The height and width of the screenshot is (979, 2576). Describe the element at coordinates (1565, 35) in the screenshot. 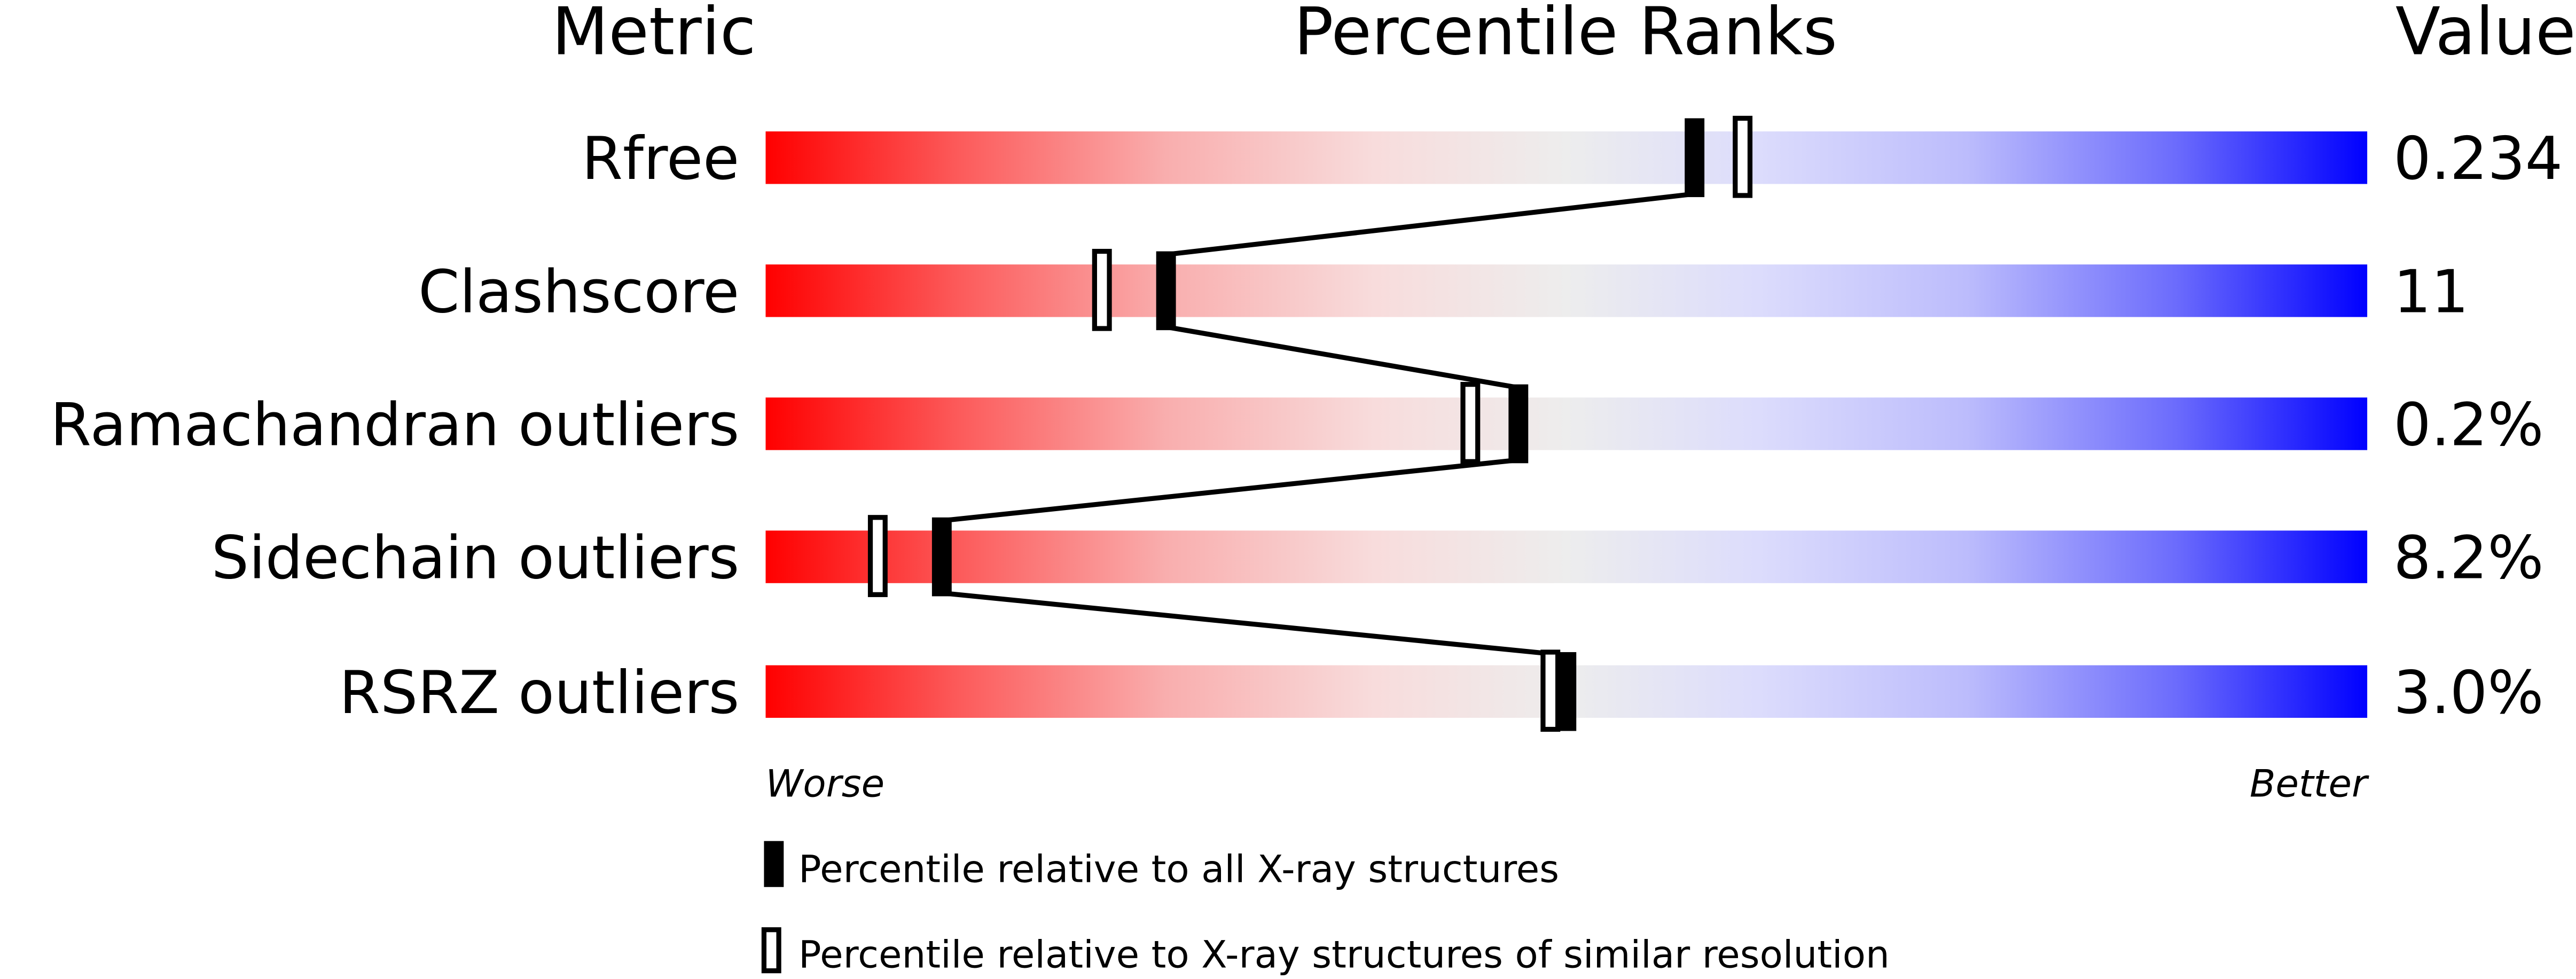

I see `header-percentile-ranks: Percentile Ranks` at that location.